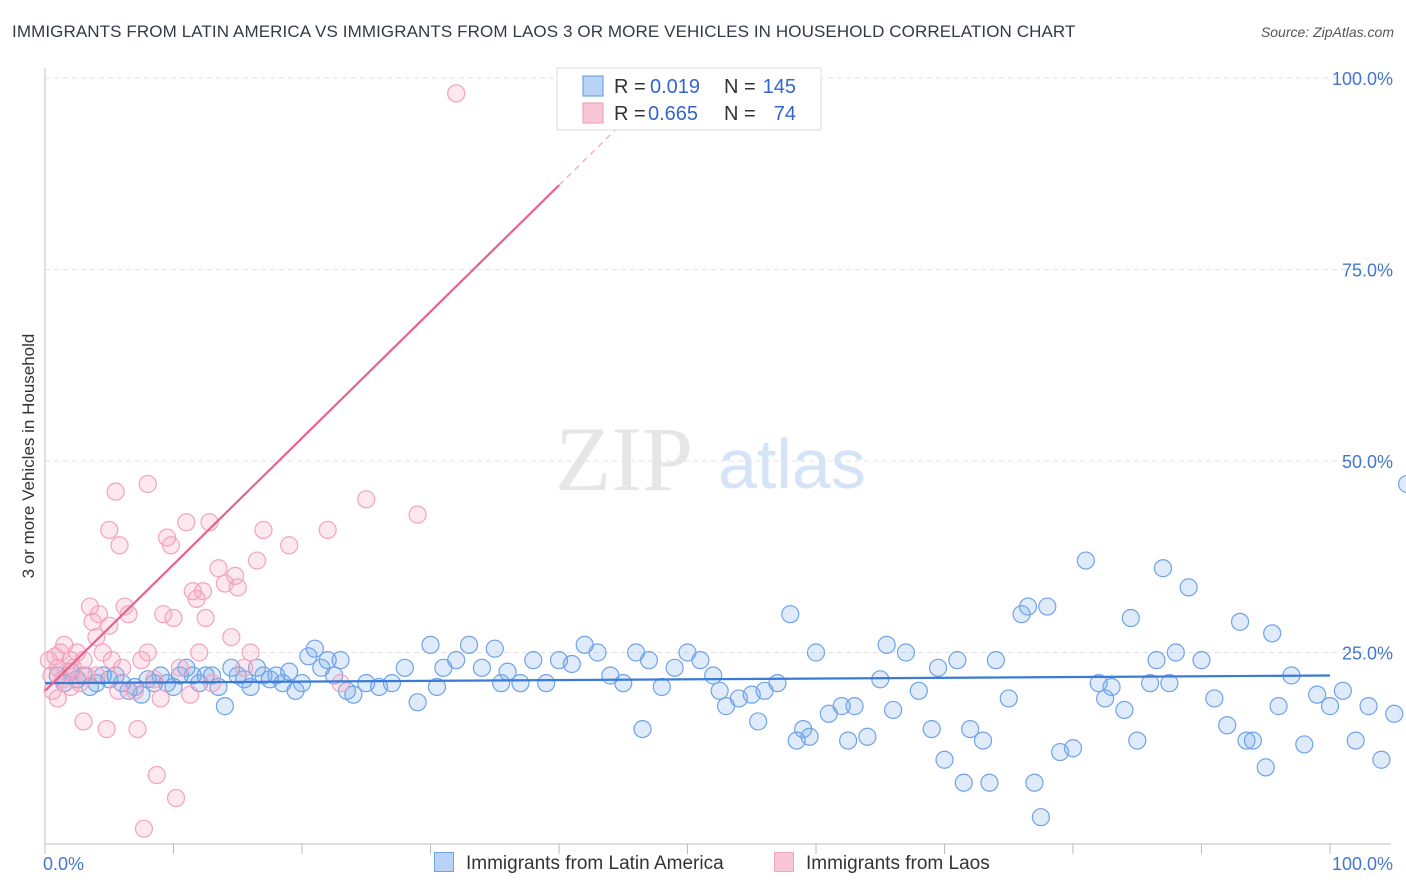 The height and width of the screenshot is (892, 1406). What do you see at coordinates (444, 862) in the screenshot?
I see `bottom-legend-swatch-latin-america` at bounding box center [444, 862].